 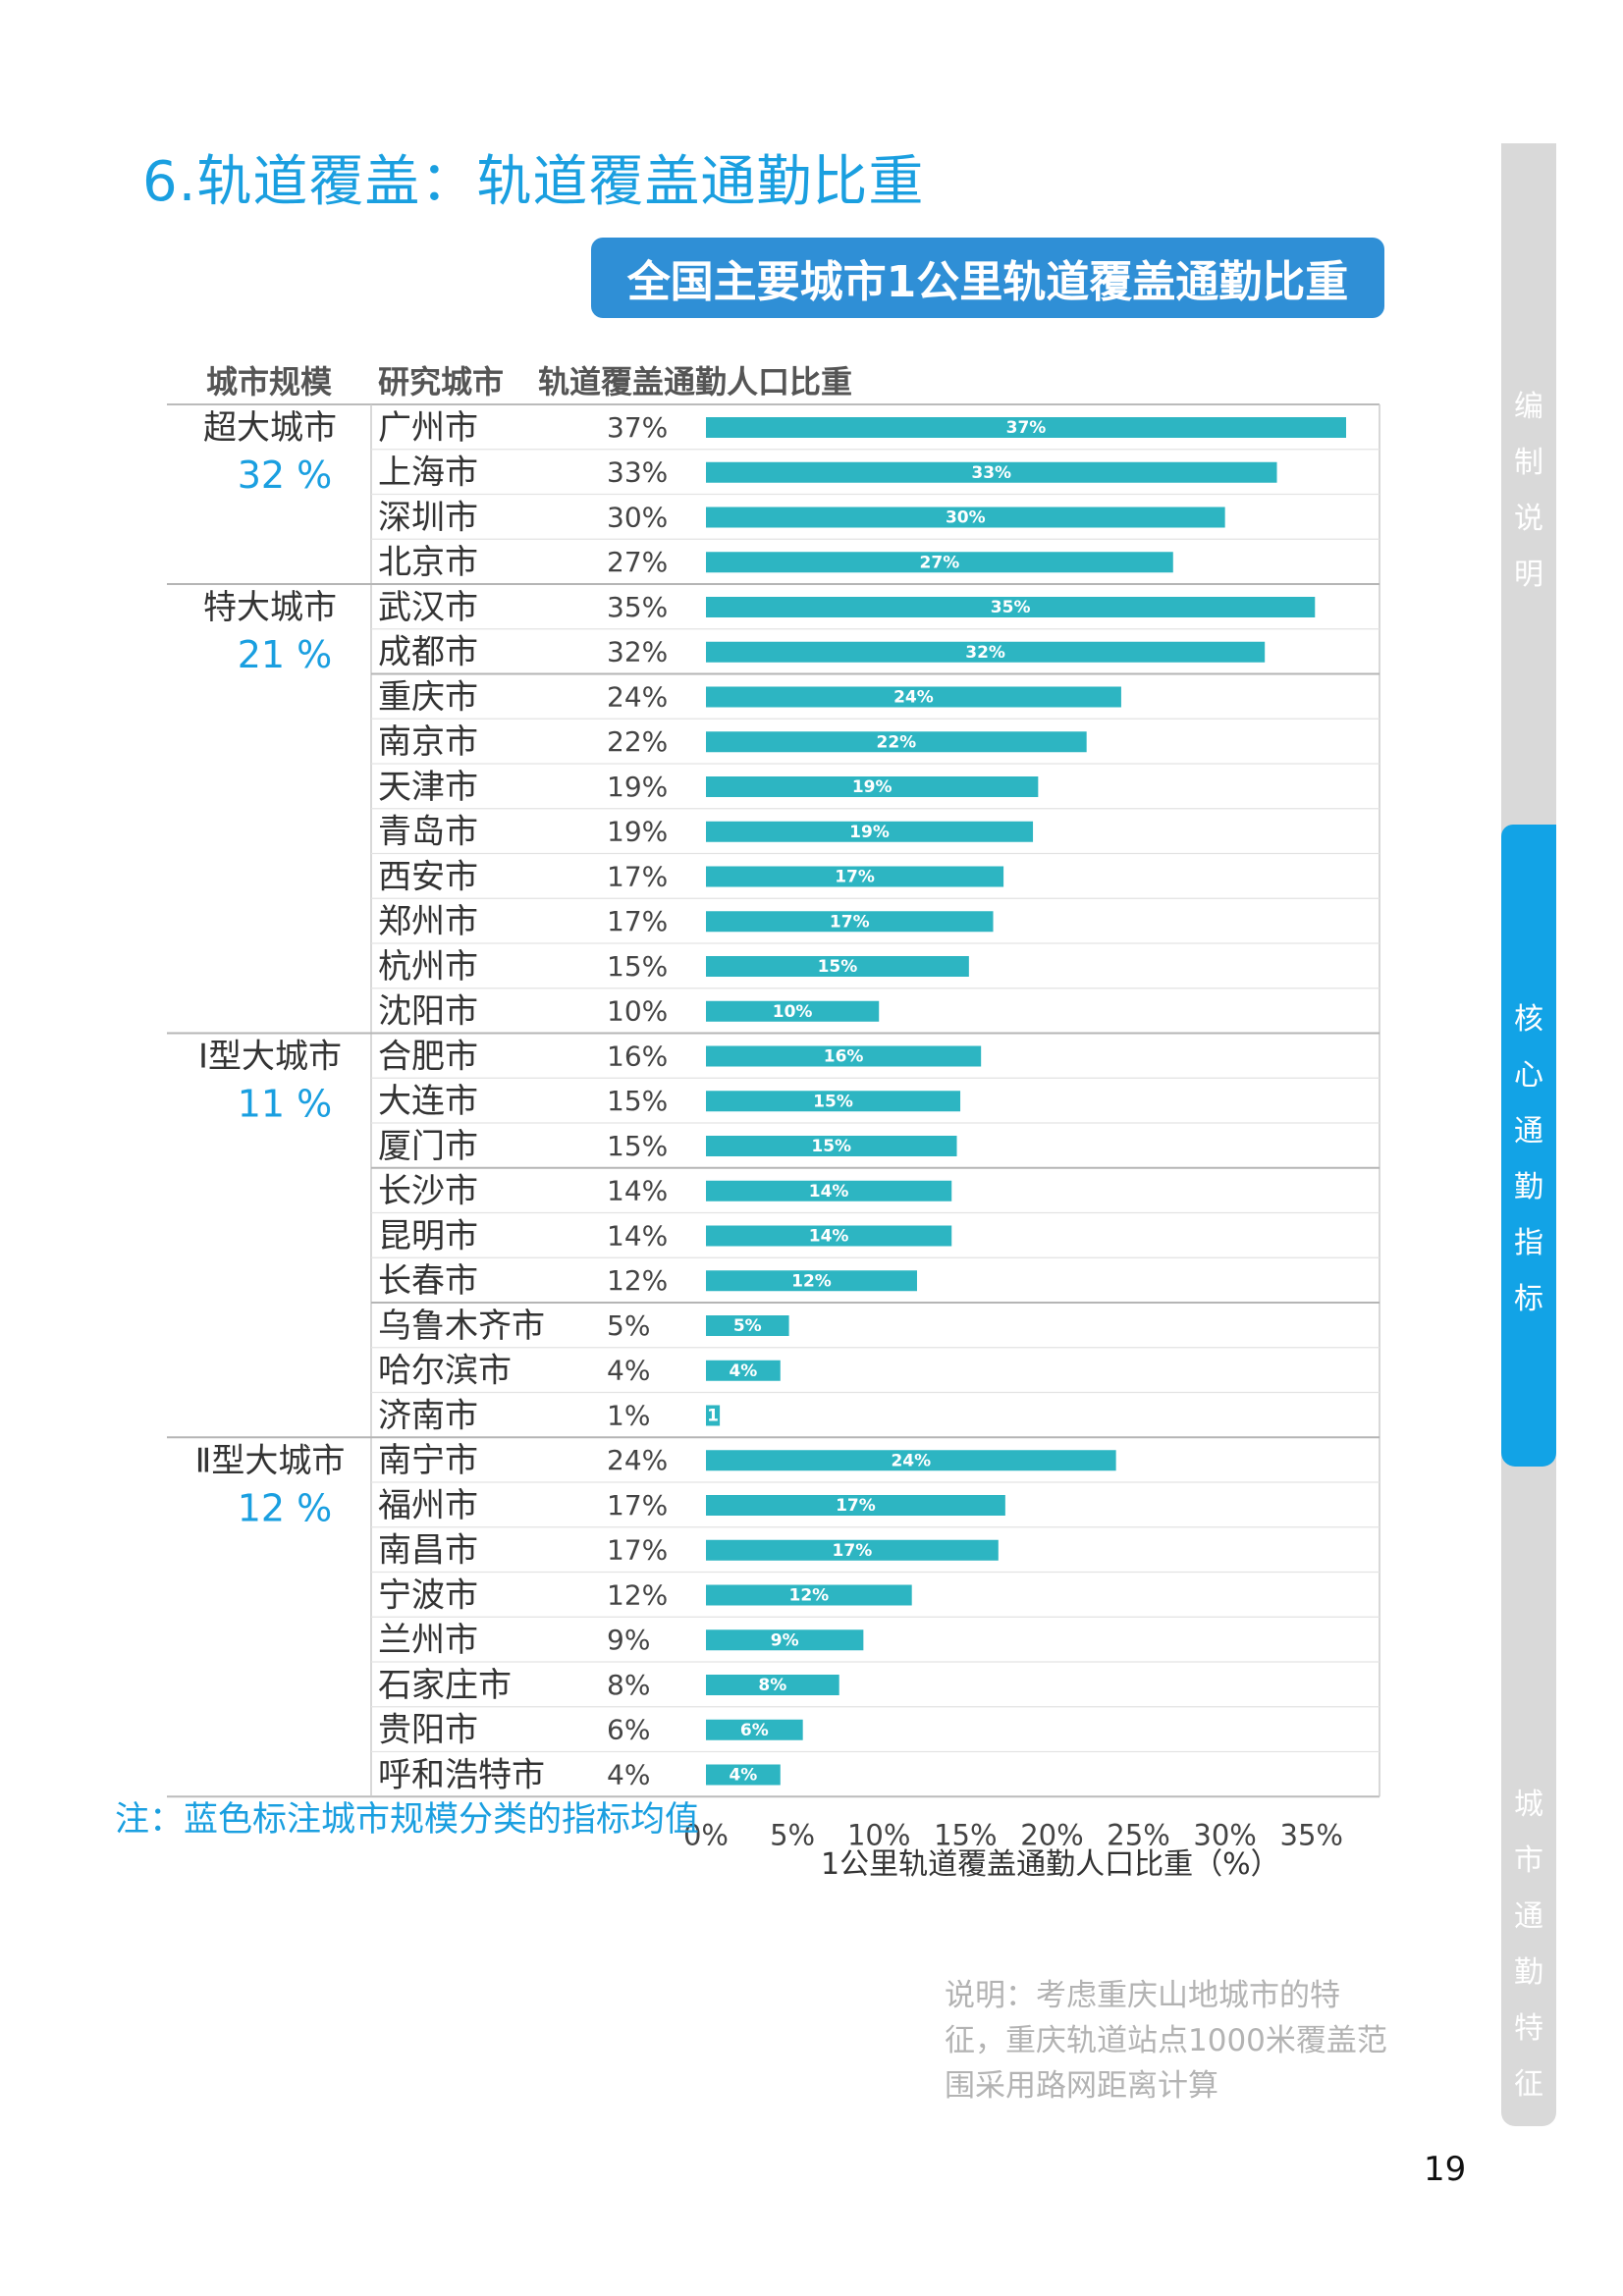 I want to click on bar-value-label: 30%, so click(x=966, y=518).